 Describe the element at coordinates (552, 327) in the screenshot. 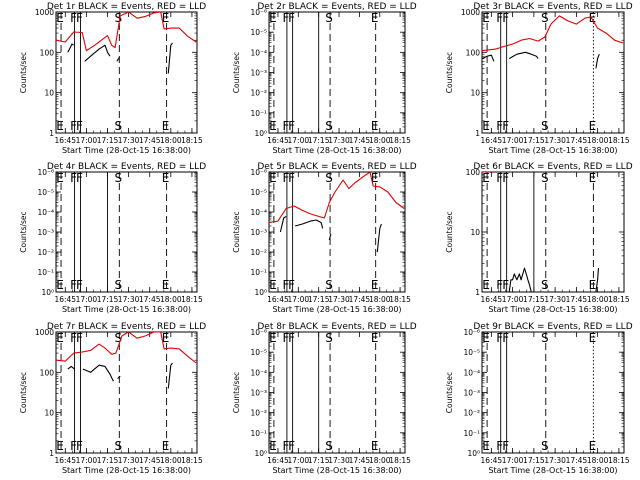

I see `chart-title: Det 9r BLACK = Events, RED = LLD` at that location.